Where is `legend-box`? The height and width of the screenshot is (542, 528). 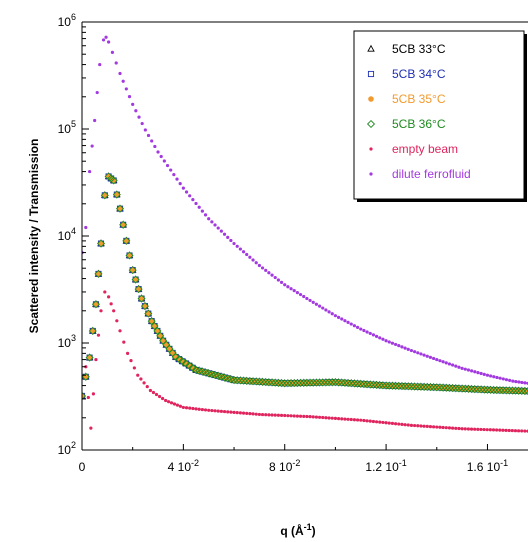 legend-box is located at coordinates (439, 115).